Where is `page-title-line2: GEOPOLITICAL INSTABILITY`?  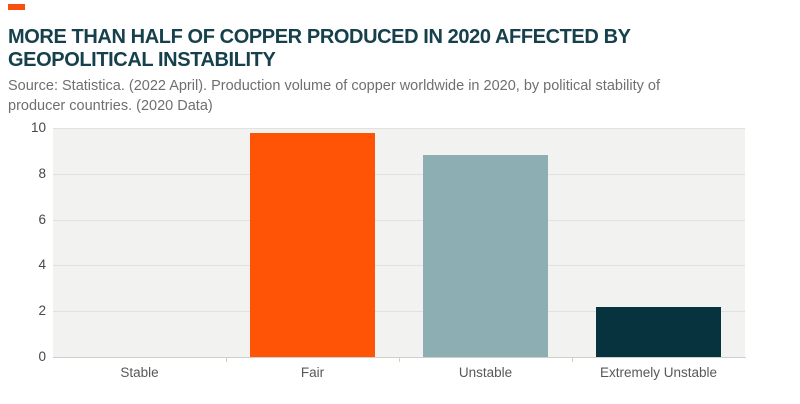
page-title-line2: GEOPOLITICAL INSTABILITY is located at coordinates (142, 60).